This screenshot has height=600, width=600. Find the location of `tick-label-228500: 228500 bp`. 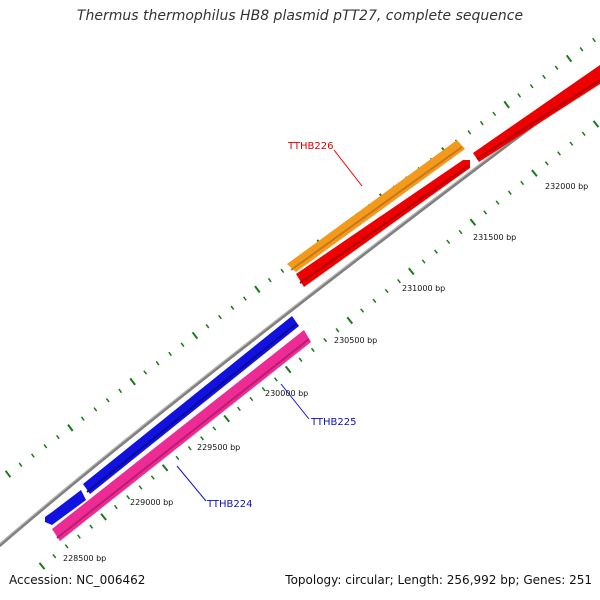

tick-label-228500: 228500 bp is located at coordinates (84, 558).